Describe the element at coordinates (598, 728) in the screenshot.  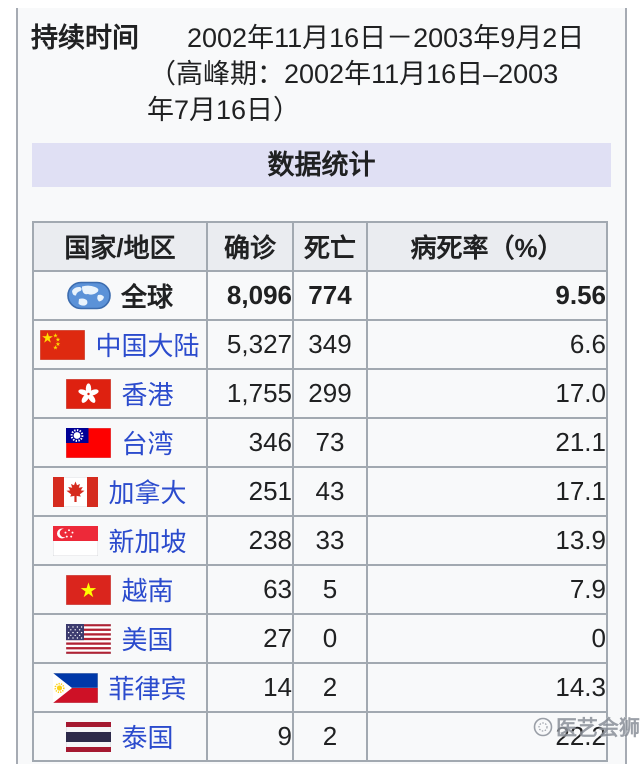
I see `watermark-text: 医艺会狮` at that location.